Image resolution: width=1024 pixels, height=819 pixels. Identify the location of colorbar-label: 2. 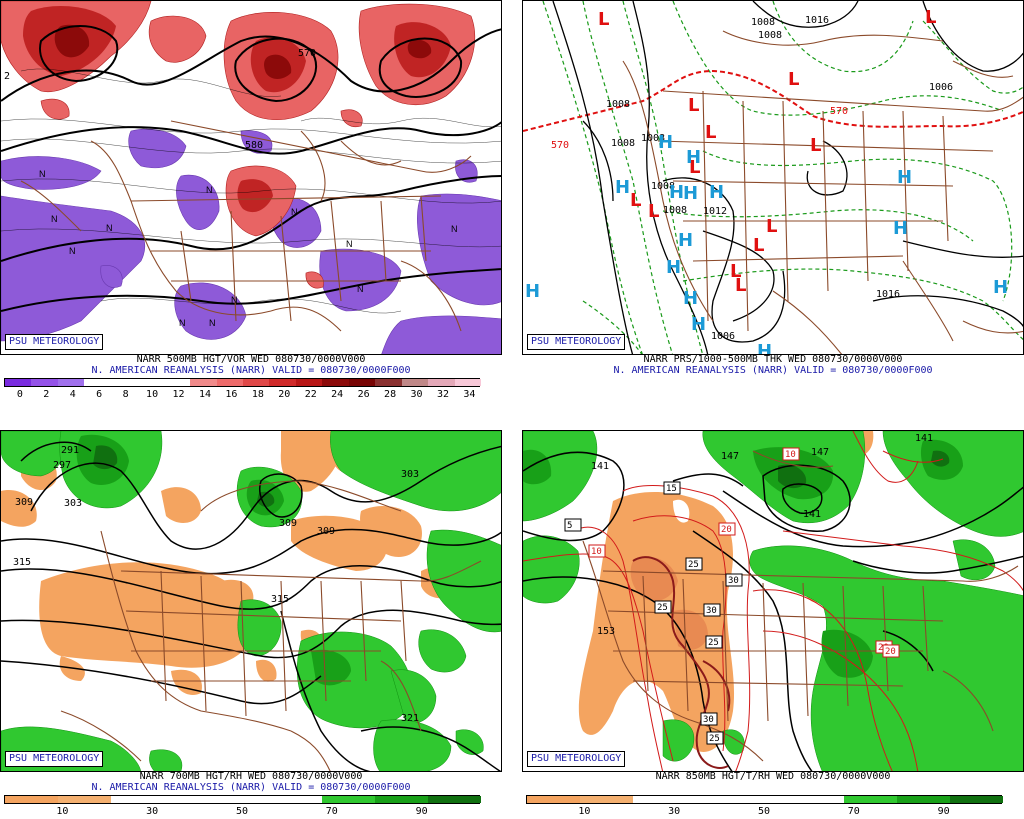
(46, 394).